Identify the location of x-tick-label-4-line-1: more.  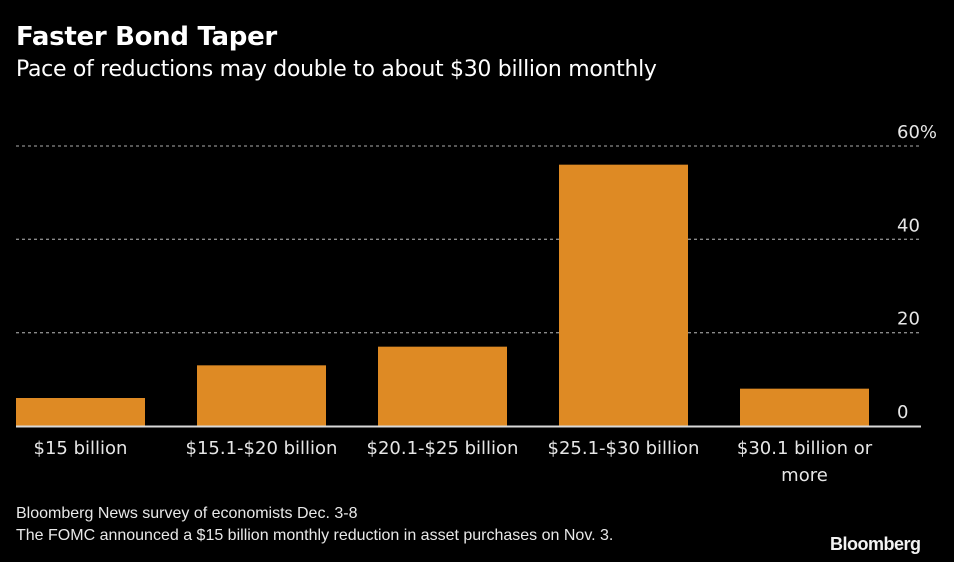
(804, 475).